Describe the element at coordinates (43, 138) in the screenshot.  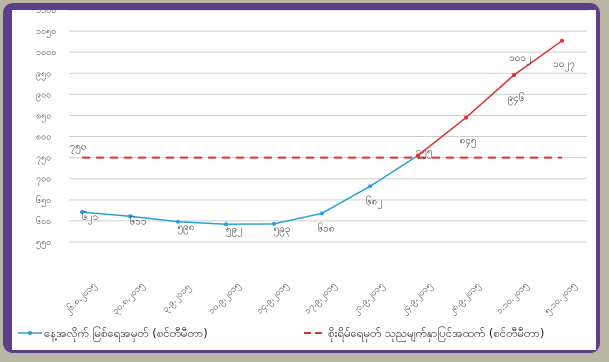
I see `y-tick-label: ၈၀၀` at that location.